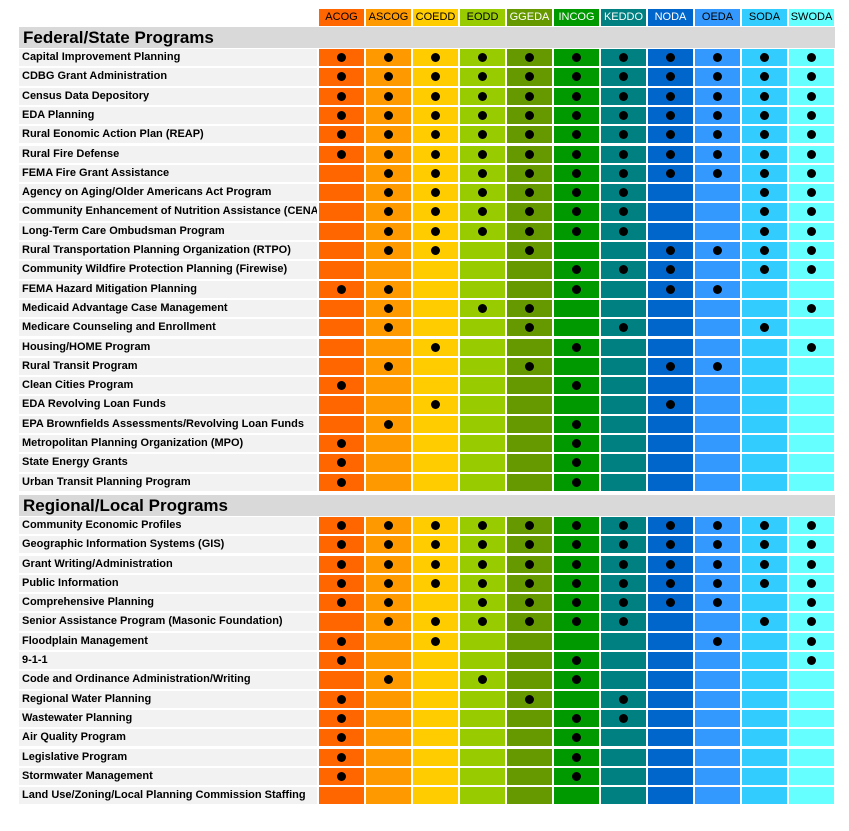 The width and height of the screenshot is (849, 831). I want to click on column-header: ACOG, so click(341, 17).